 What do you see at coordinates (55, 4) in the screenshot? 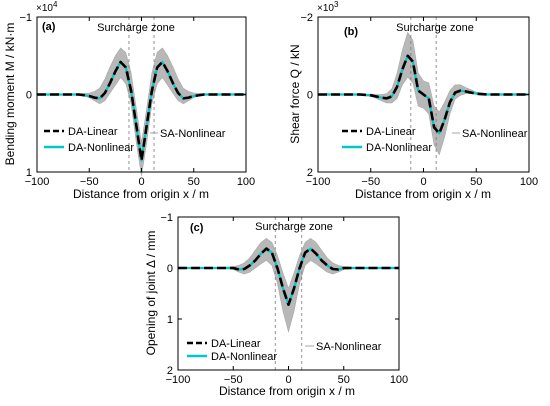
I see `y-exponent-power: 4` at bounding box center [55, 4].